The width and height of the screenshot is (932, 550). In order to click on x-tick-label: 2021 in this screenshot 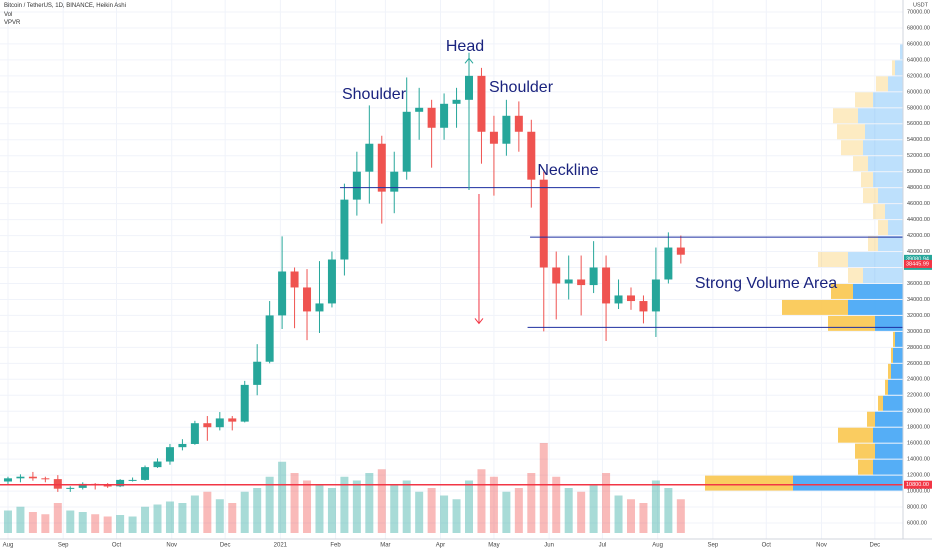, I will do `click(281, 546)`.